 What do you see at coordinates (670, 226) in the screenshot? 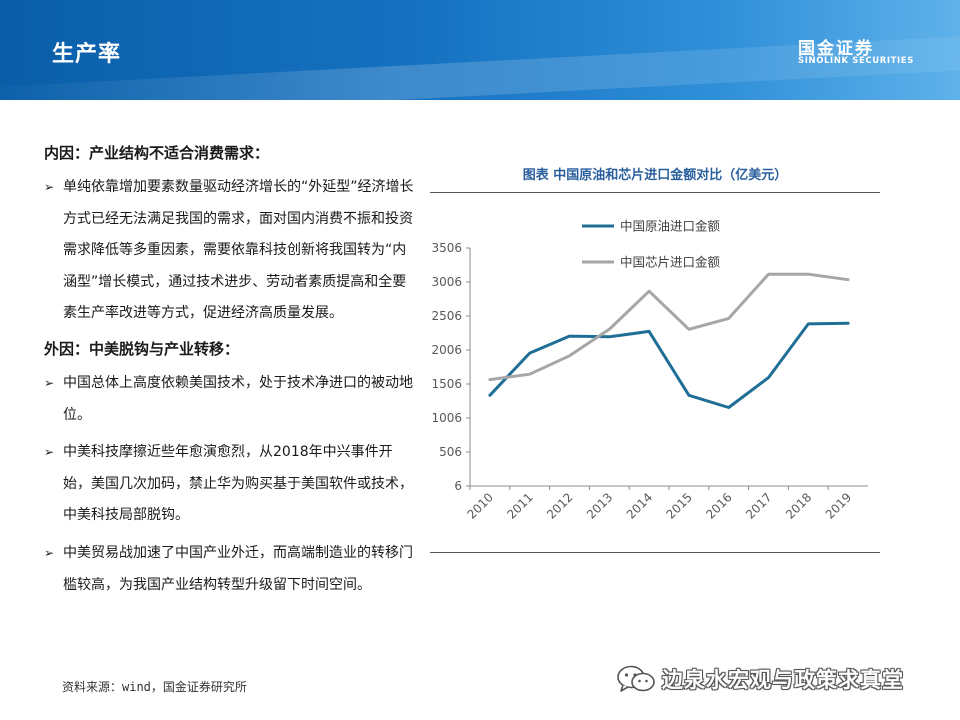
I see `legend-label: 中国原油进口金额` at bounding box center [670, 226].